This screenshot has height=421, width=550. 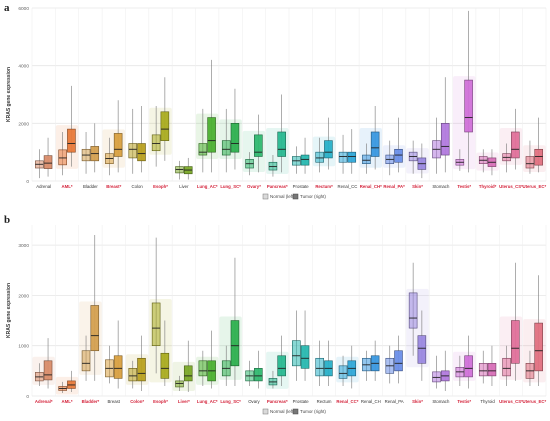 I want to click on x-tick-label: Colon*, so click(x=137, y=401).